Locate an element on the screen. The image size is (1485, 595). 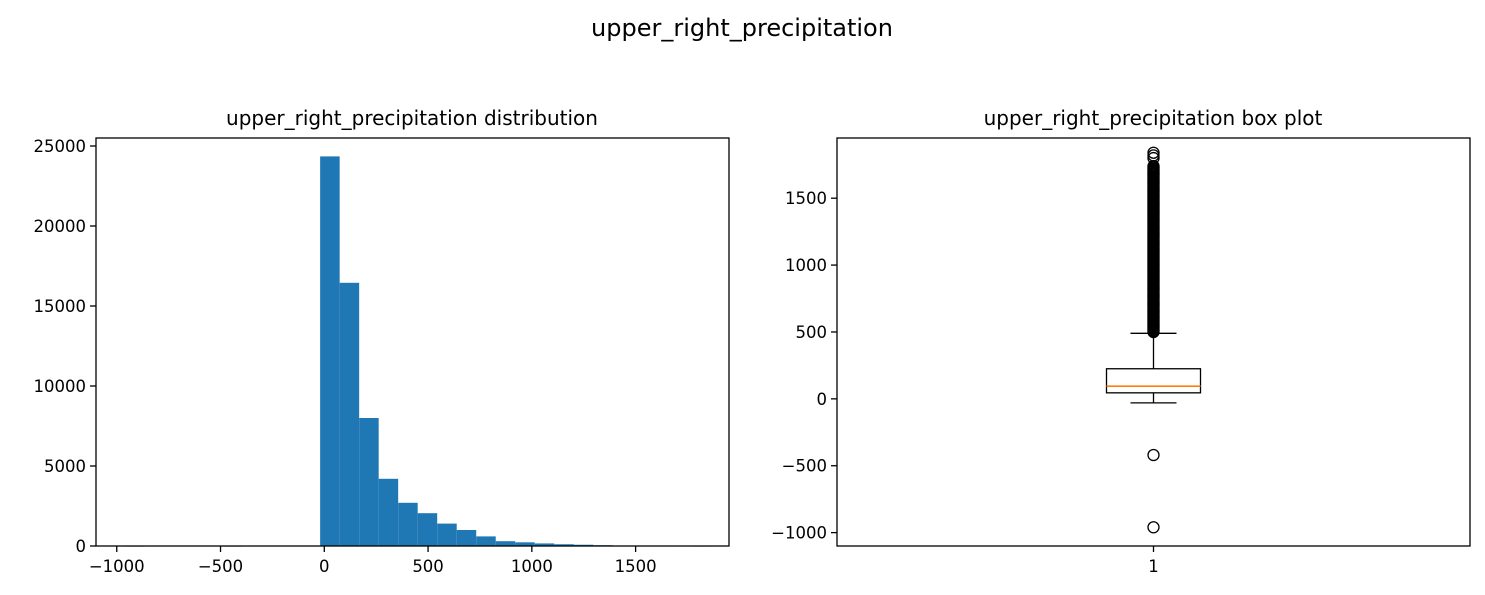
histogram-x-tick-label: 1500 is located at coordinates (636, 566).